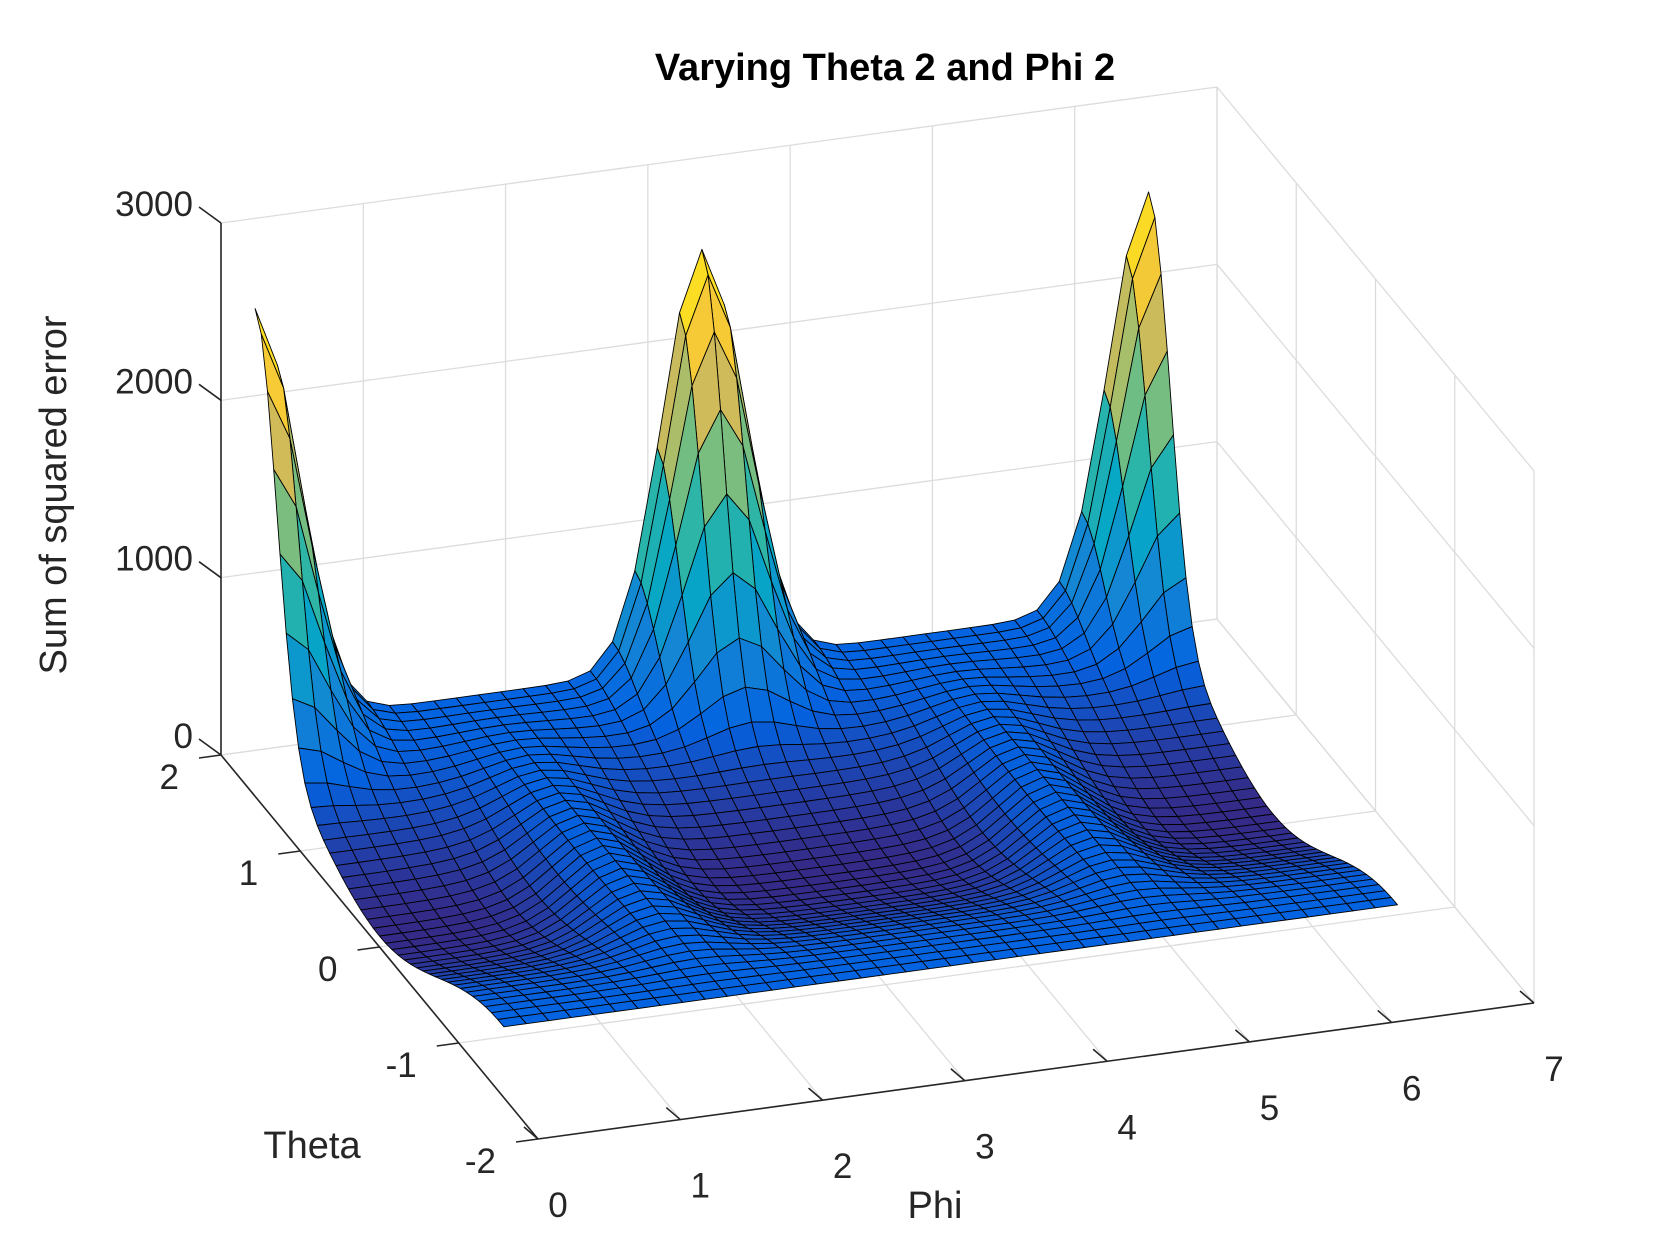 Image resolution: width=1680 pixels, height=1260 pixels. Describe the element at coordinates (1553, 1069) in the screenshot. I see `x-tick-label: 7` at that location.